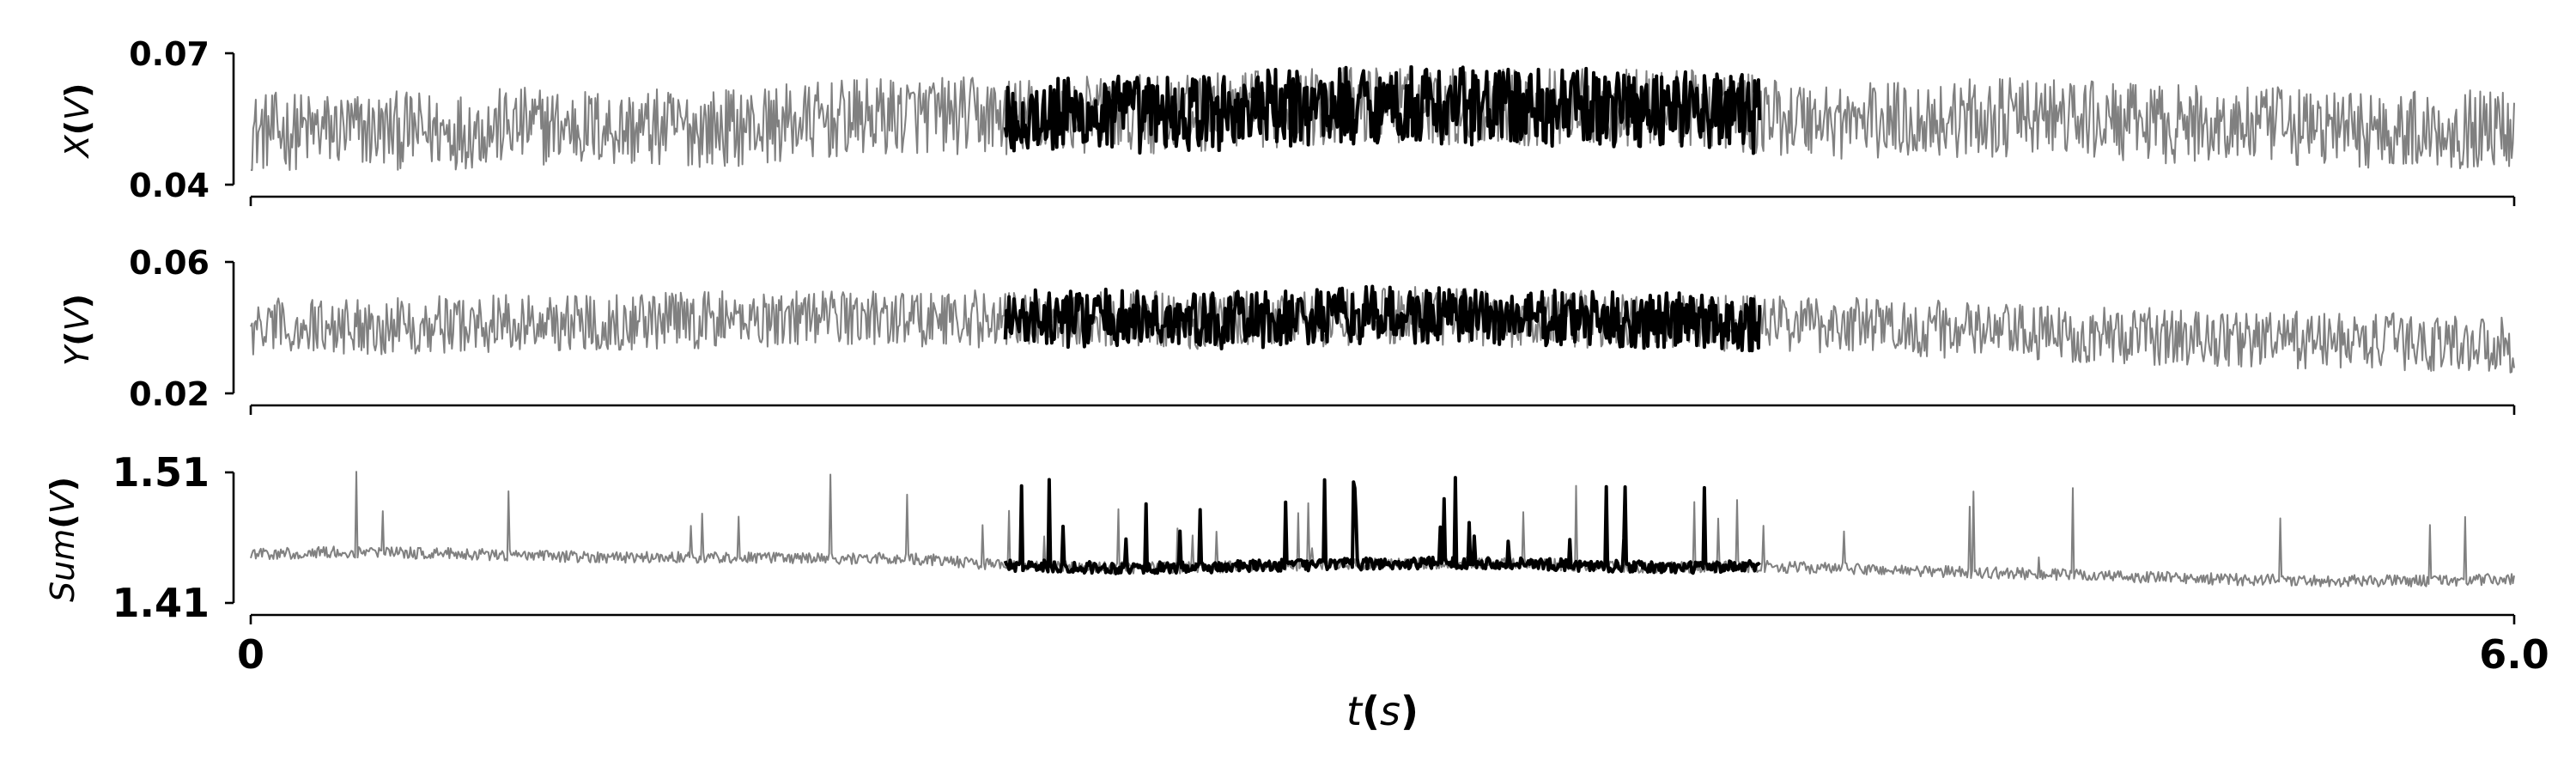  What do you see at coordinates (77, 318) in the screenshot?
I see `panel-y-ylabel-unit: V` at bounding box center [77, 318].